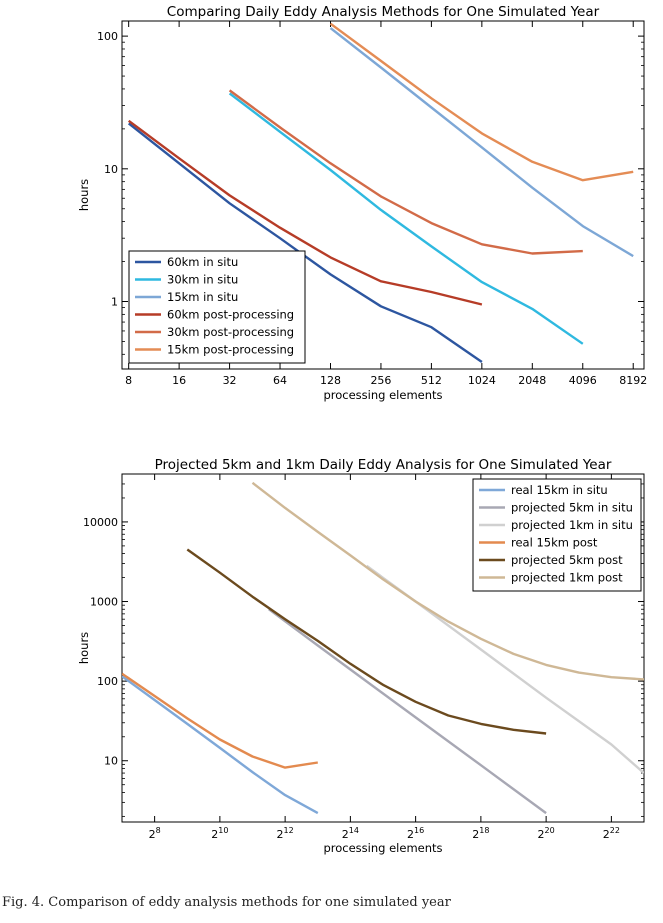 The height and width of the screenshot is (923, 663). What do you see at coordinates (155, 833) in the screenshot?
I see `x-tick-label: 28` at bounding box center [155, 833].